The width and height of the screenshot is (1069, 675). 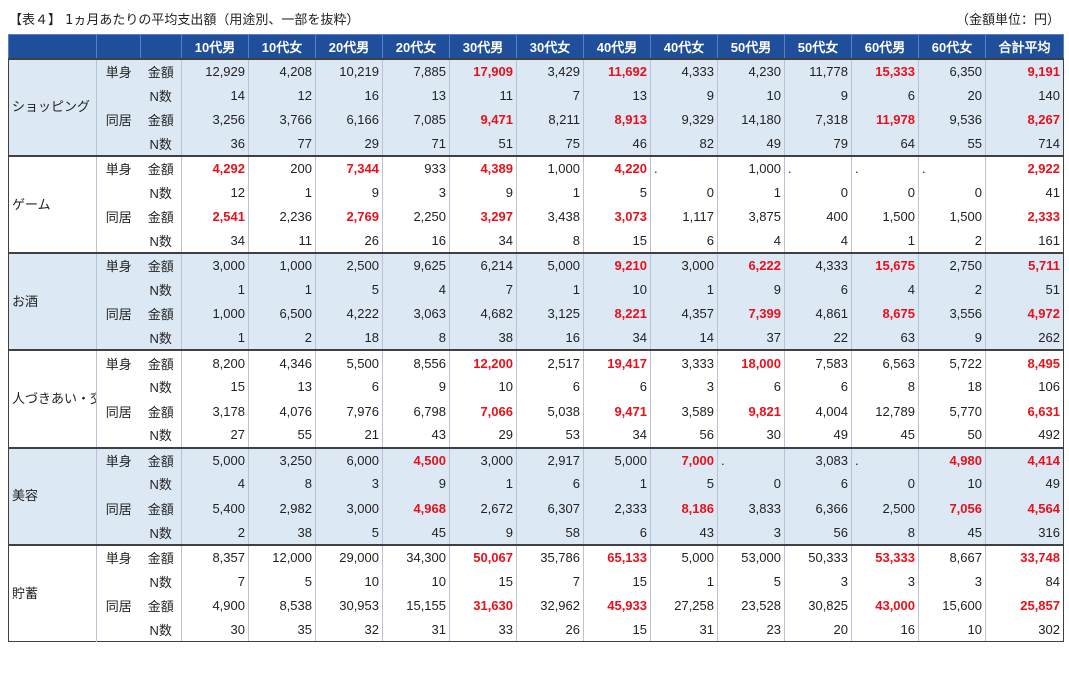 What do you see at coordinates (483, 241) in the screenshot?
I see `value-cell: 34` at bounding box center [483, 241].